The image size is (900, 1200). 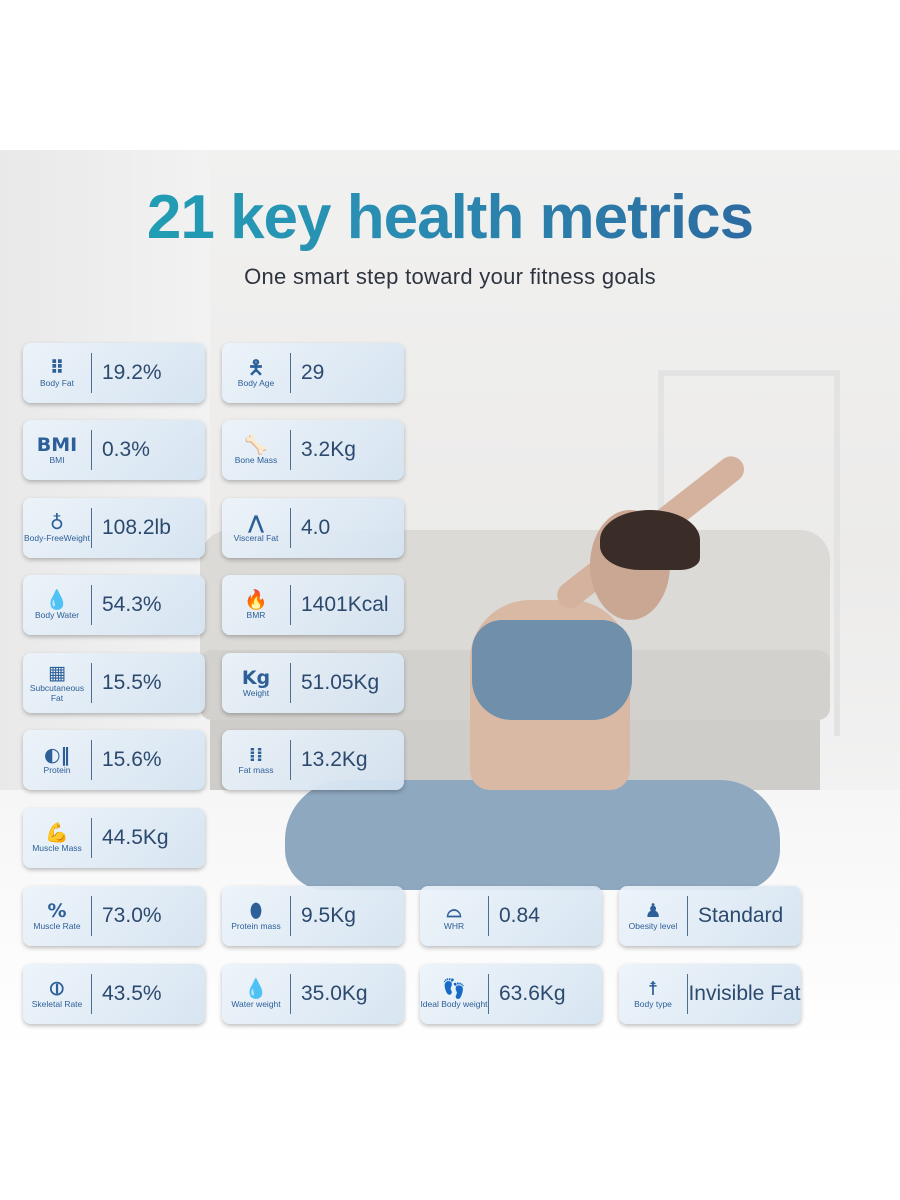 What do you see at coordinates (57, 926) in the screenshot?
I see `metric-label: Muscle Rate` at bounding box center [57, 926].